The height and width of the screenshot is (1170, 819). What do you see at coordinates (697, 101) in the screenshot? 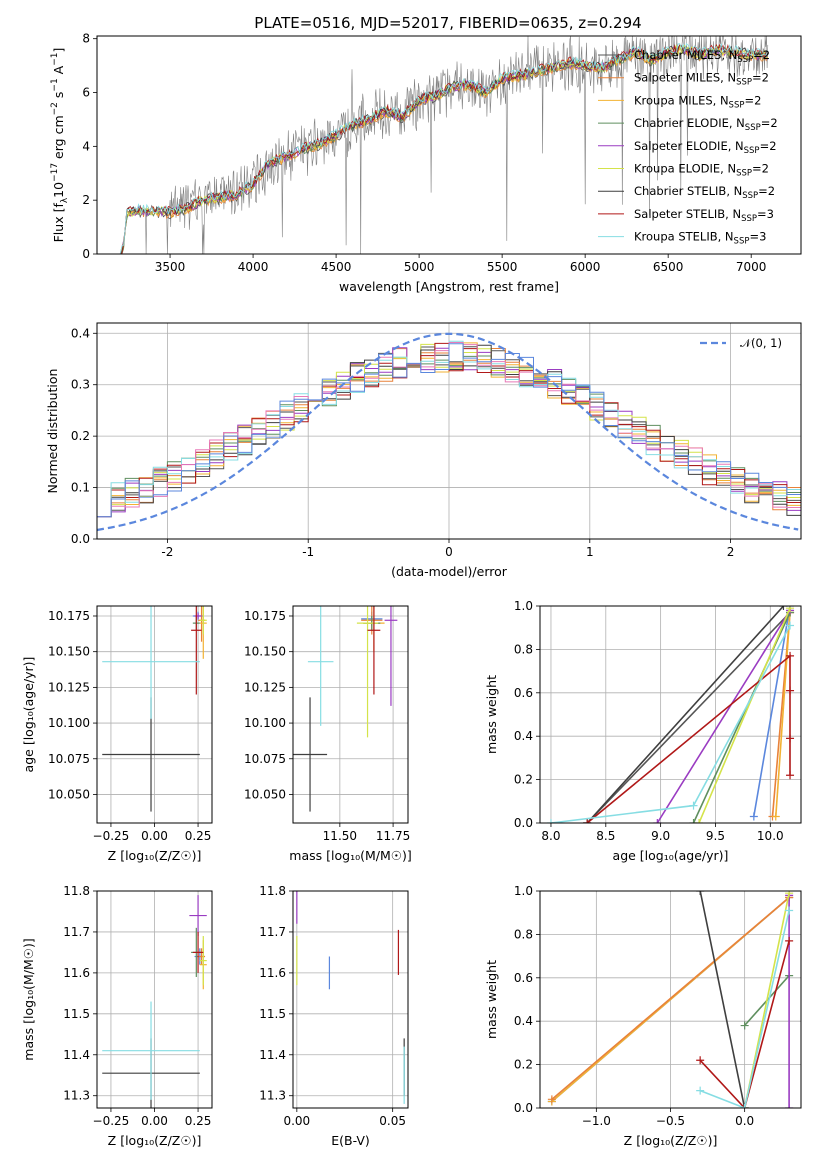
I see `legend-entry: Kroupa MILES, NSSP=2` at bounding box center [697, 101].